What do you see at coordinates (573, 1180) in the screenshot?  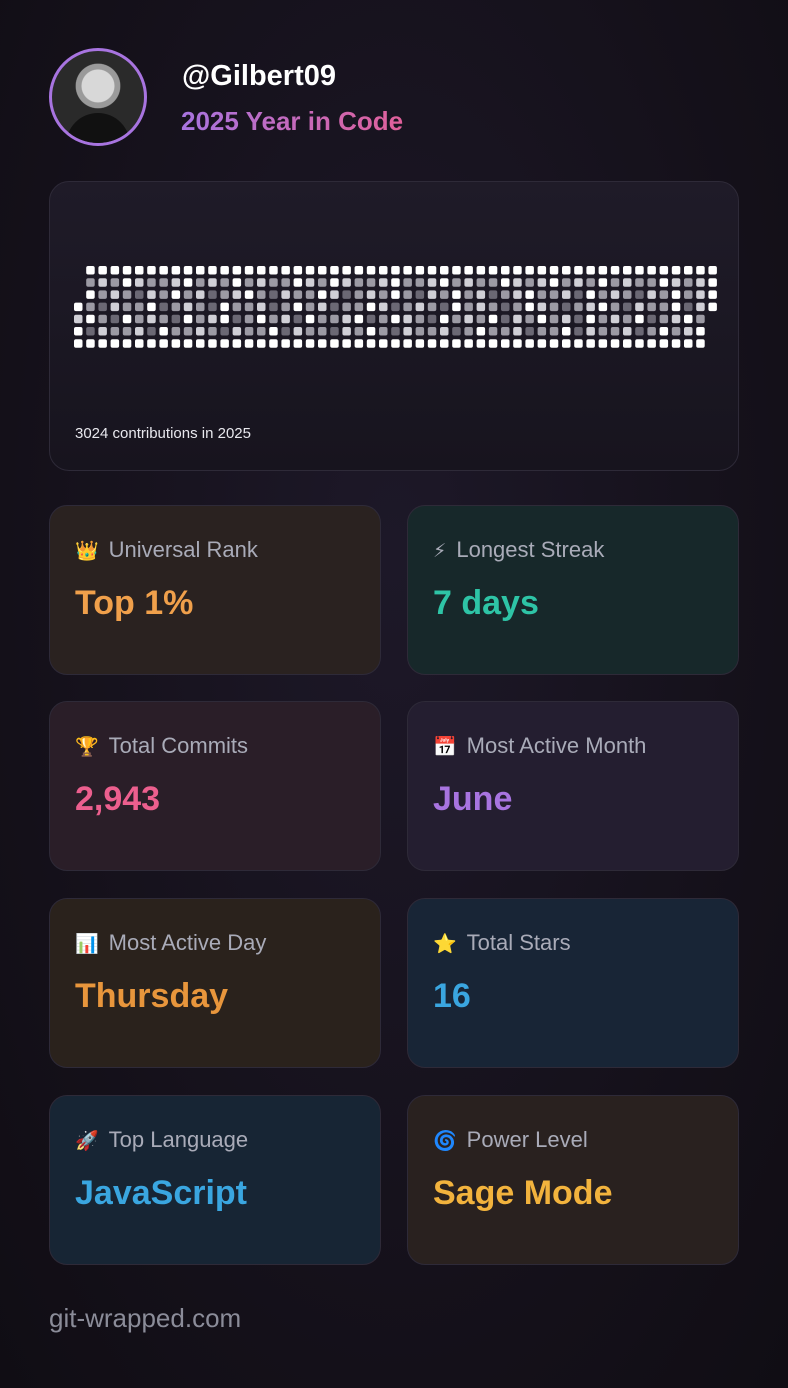 I see `stat-card: 🌀 Power Level Sage Mode` at bounding box center [573, 1180].